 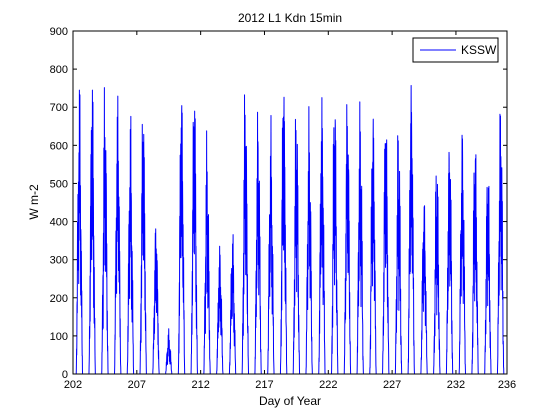 What do you see at coordinates (507, 385) in the screenshot?
I see `x-tick-label: 236` at bounding box center [507, 385].